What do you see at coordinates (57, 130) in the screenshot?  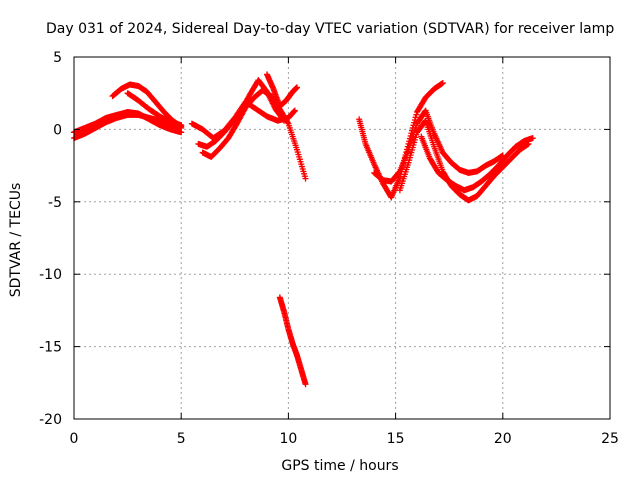 I see `y-tick-label: 0` at bounding box center [57, 130].